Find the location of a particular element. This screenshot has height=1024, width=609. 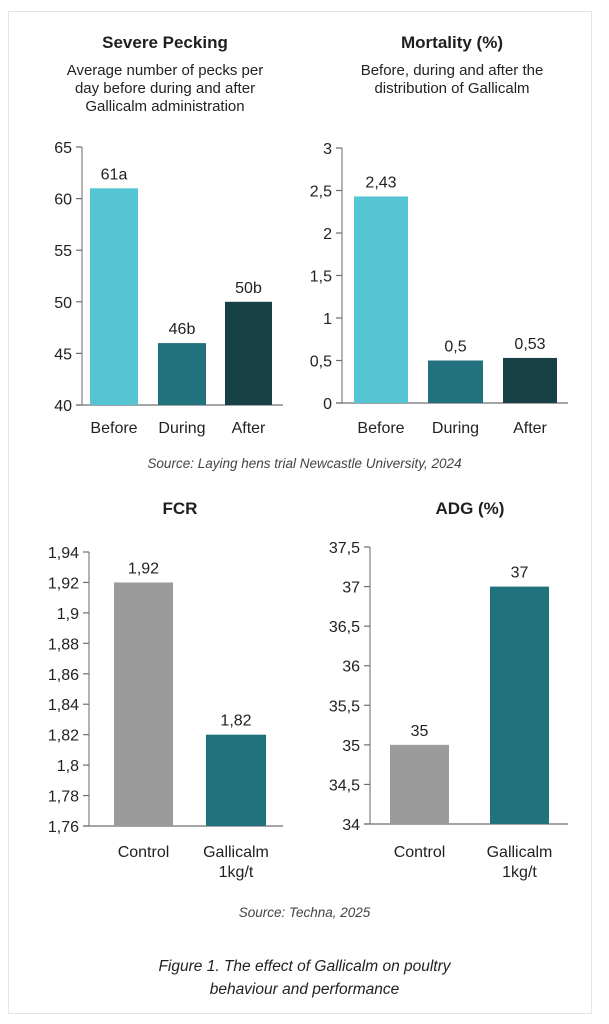

adg-y-tick-label: 35 is located at coordinates (351, 746).